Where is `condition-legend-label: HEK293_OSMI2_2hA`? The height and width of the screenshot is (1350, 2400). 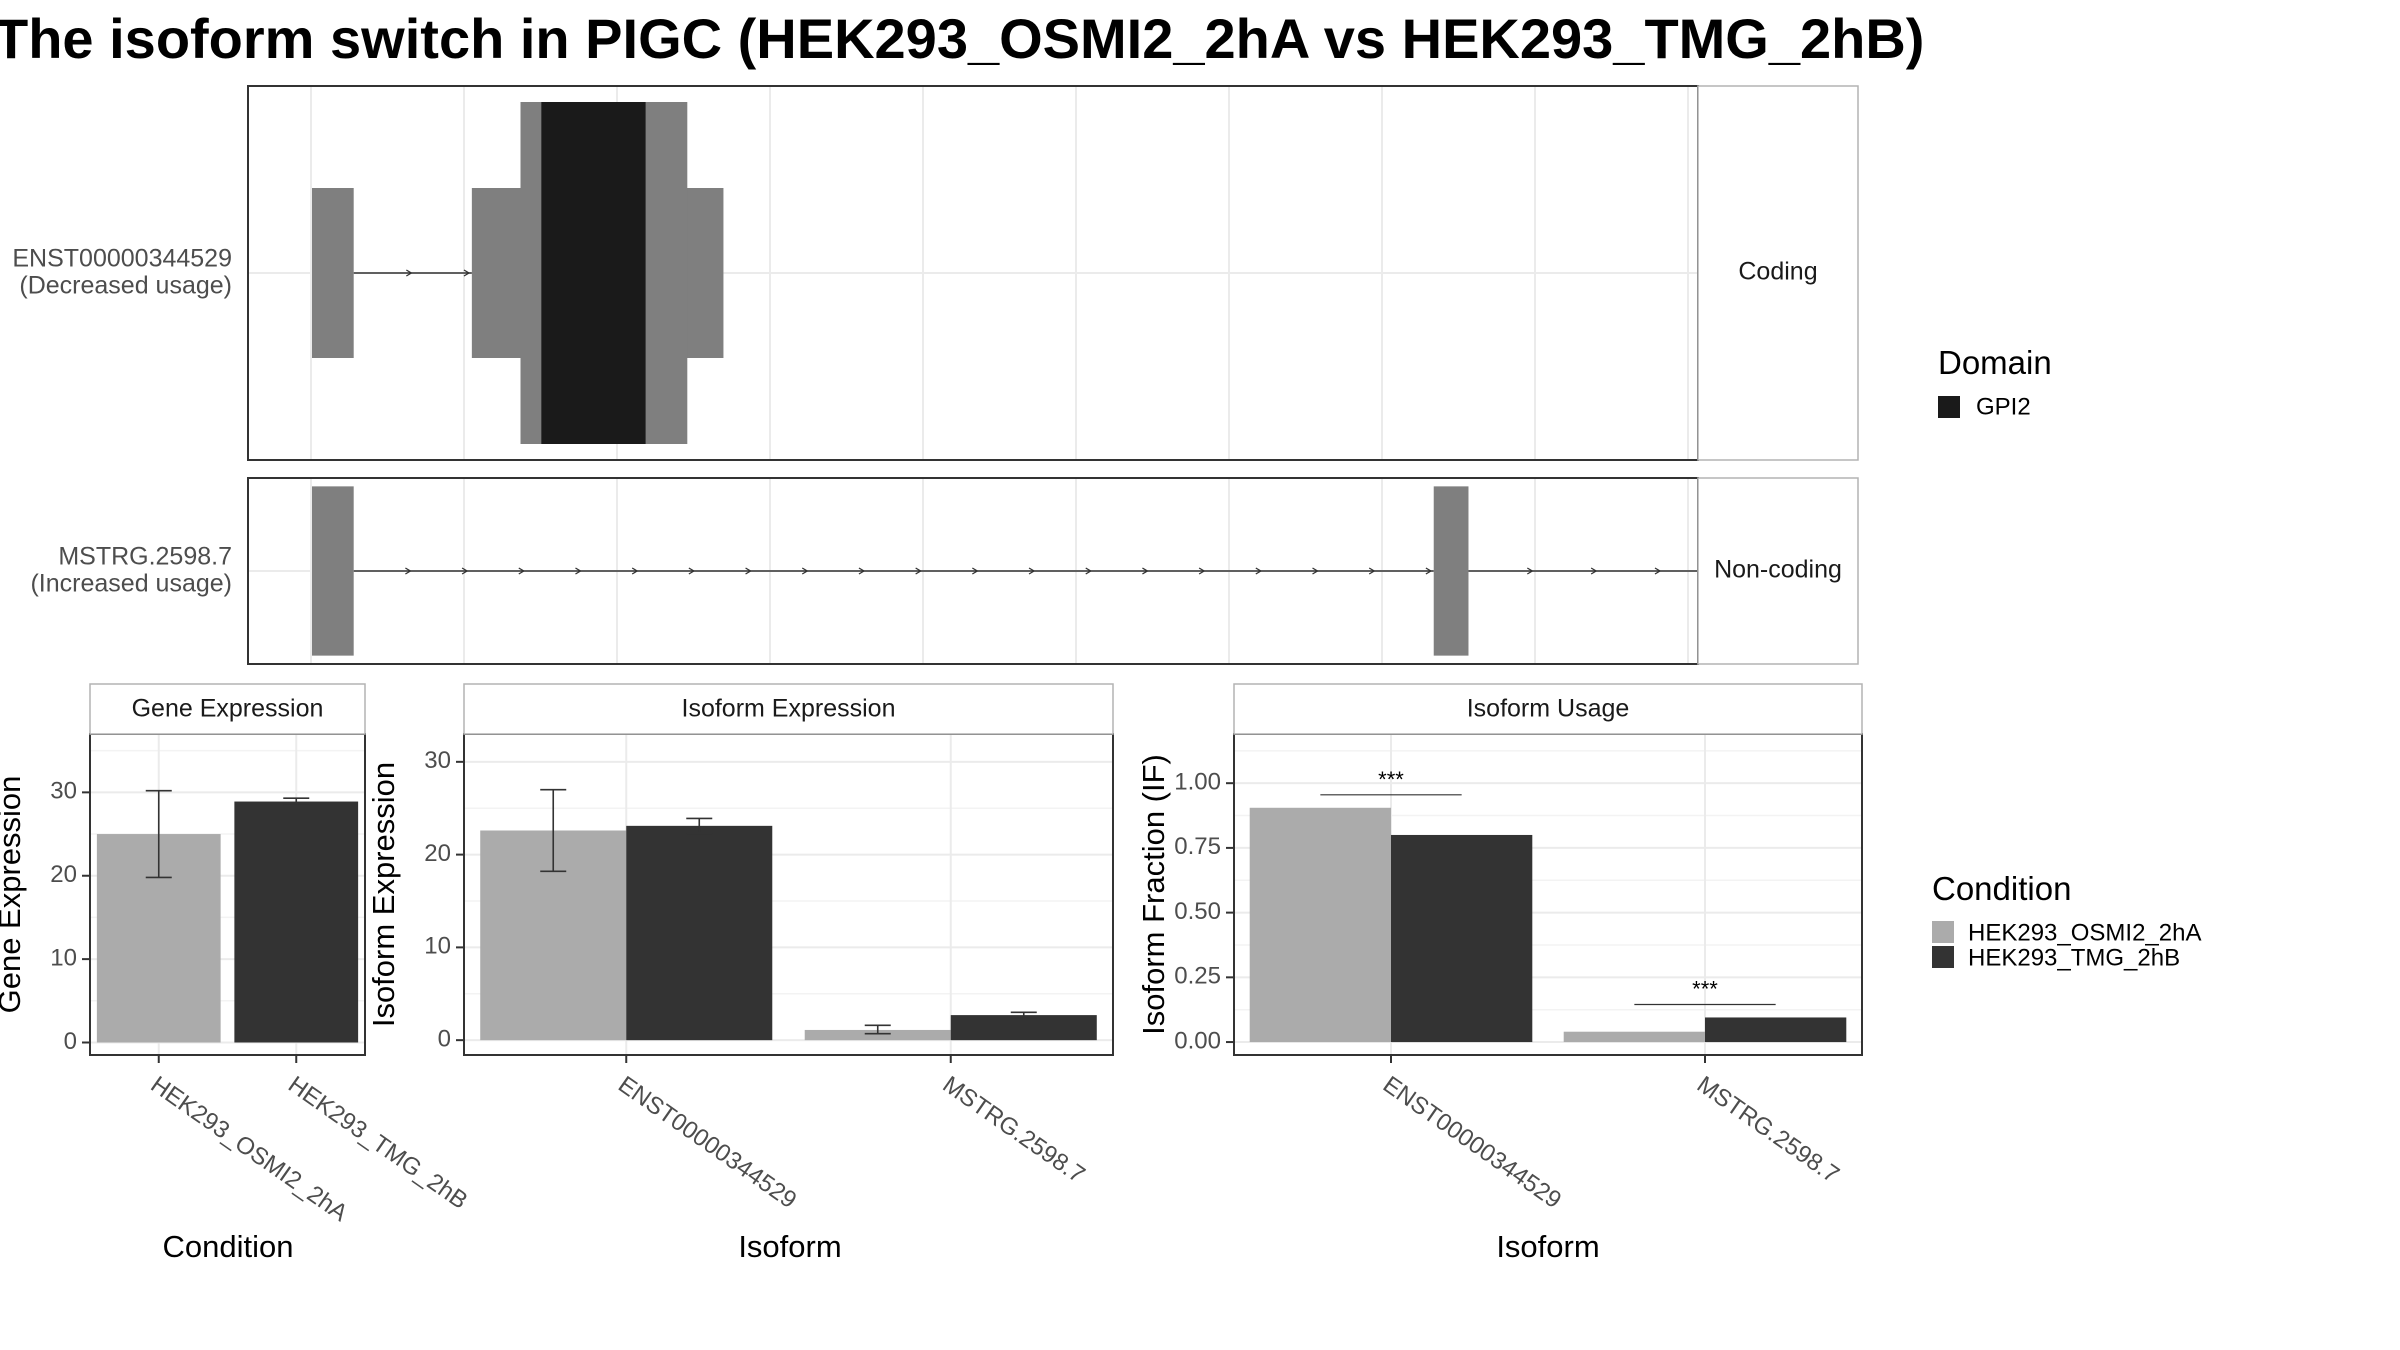 condition-legend-label: HEK293_OSMI2_2hA is located at coordinates (2084, 932).